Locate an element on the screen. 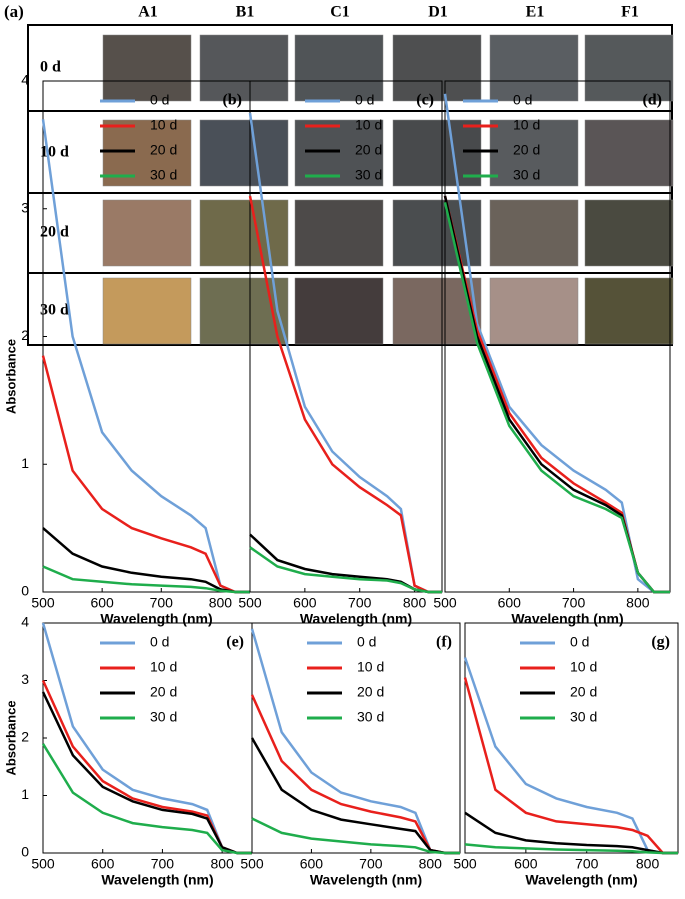 This screenshot has height=899, width=685. panel-label: (e) is located at coordinates (235, 642).